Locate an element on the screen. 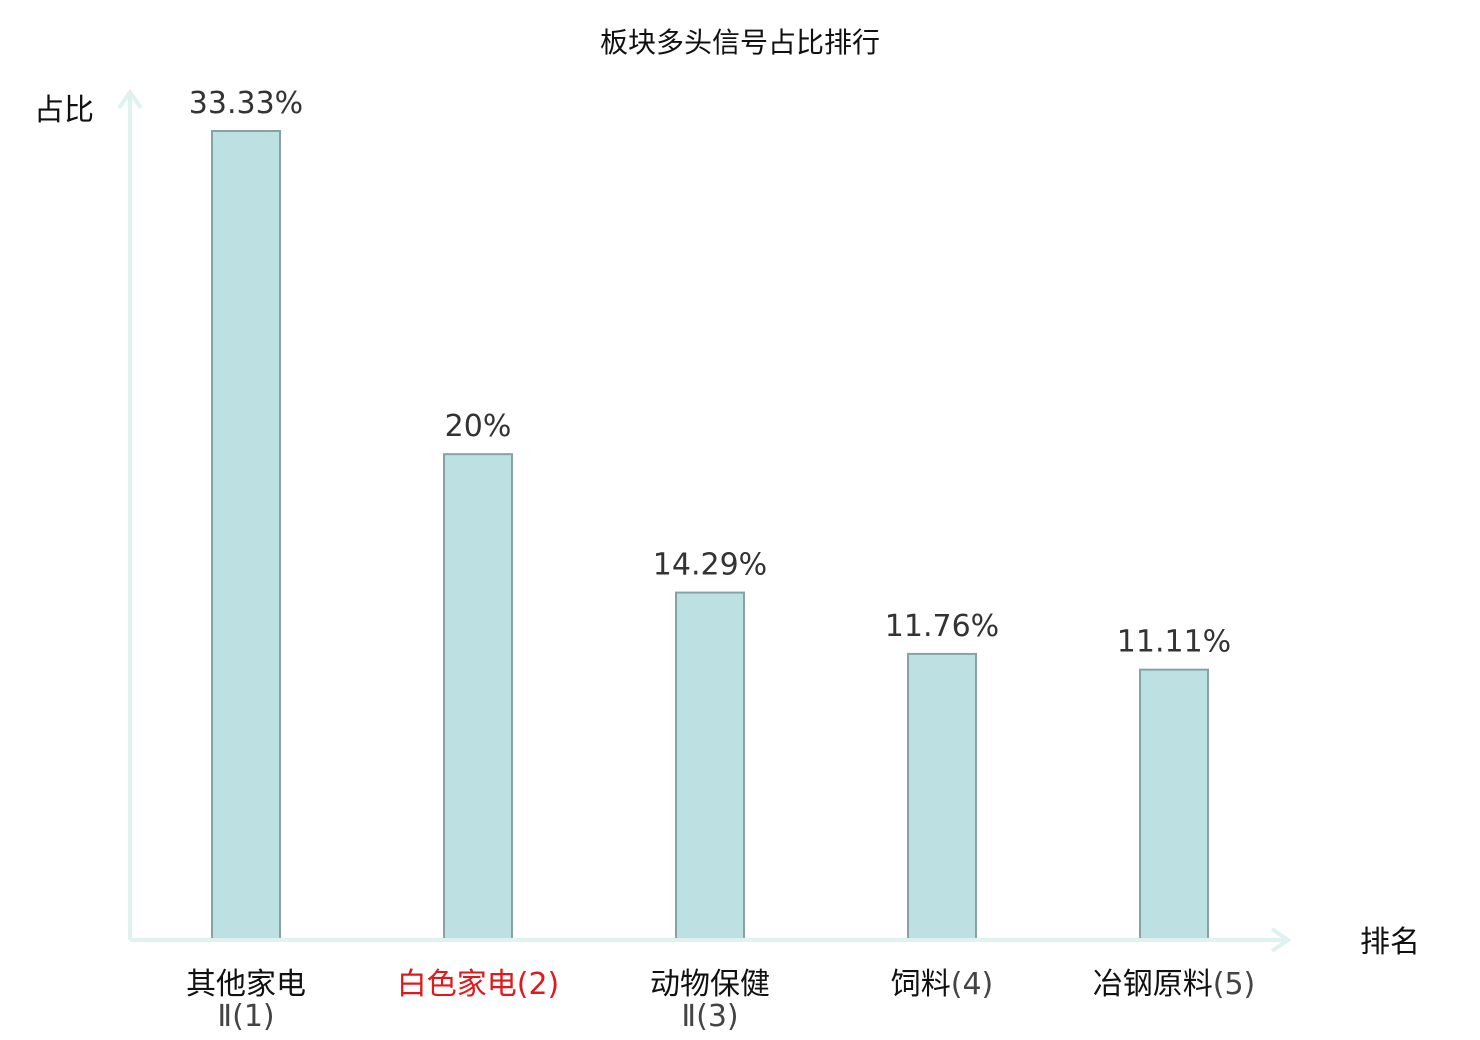 The height and width of the screenshot is (1040, 1480). category-name-4: 饲料 is located at coordinates (921, 984).